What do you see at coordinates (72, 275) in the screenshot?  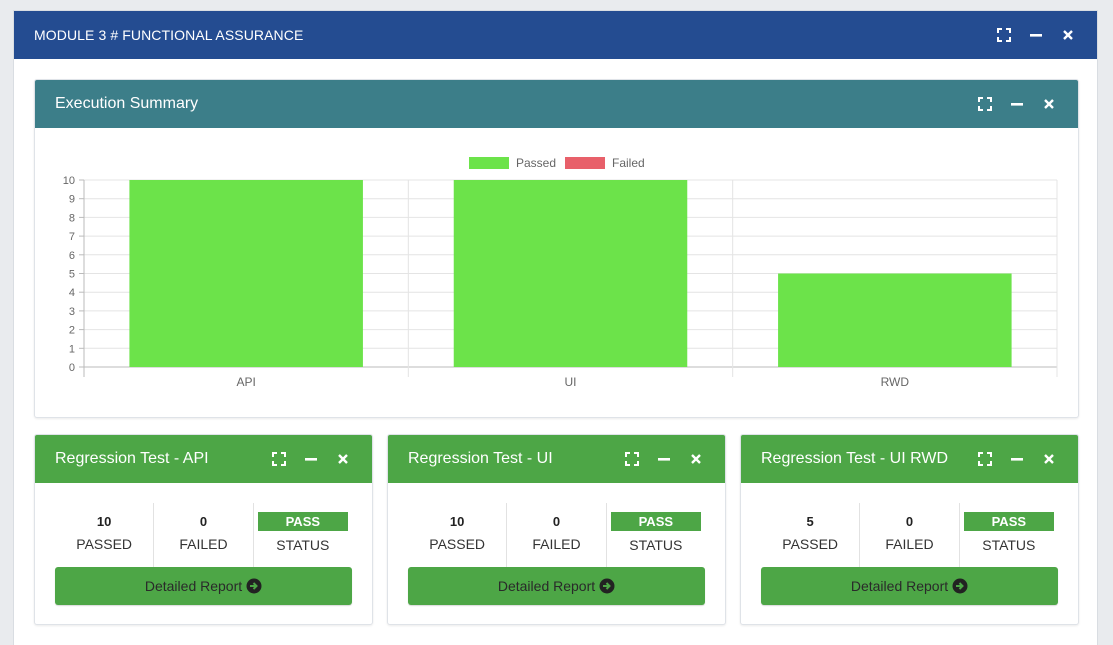 I see `y-tick-label: 5` at bounding box center [72, 275].